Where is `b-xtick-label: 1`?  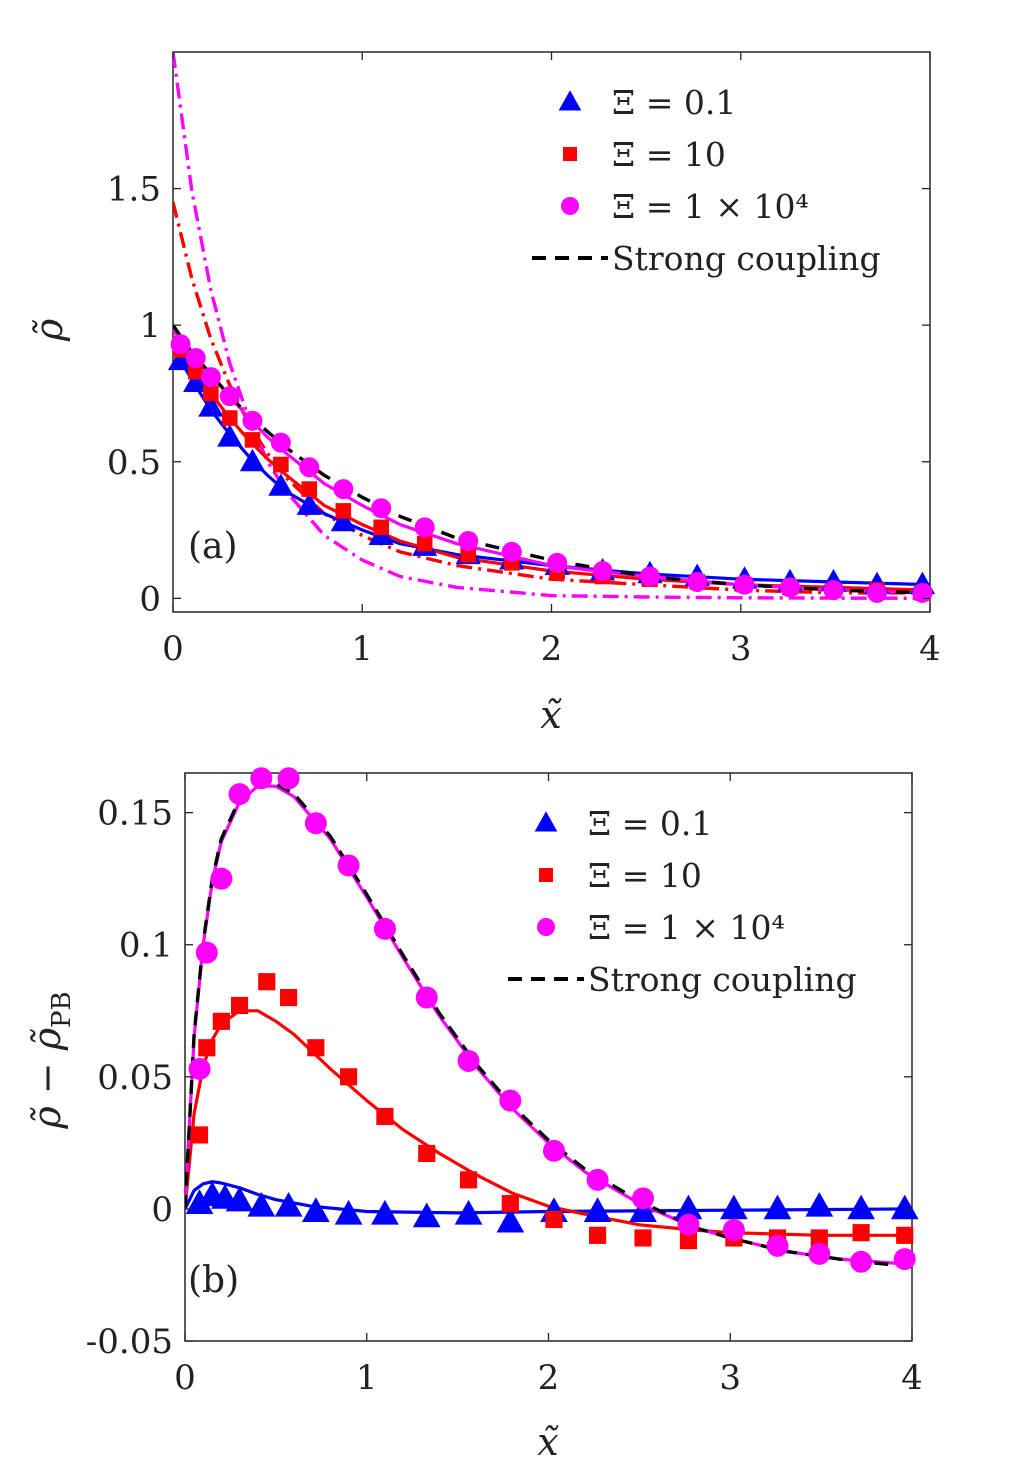
b-xtick-label: 1 is located at coordinates (367, 1378).